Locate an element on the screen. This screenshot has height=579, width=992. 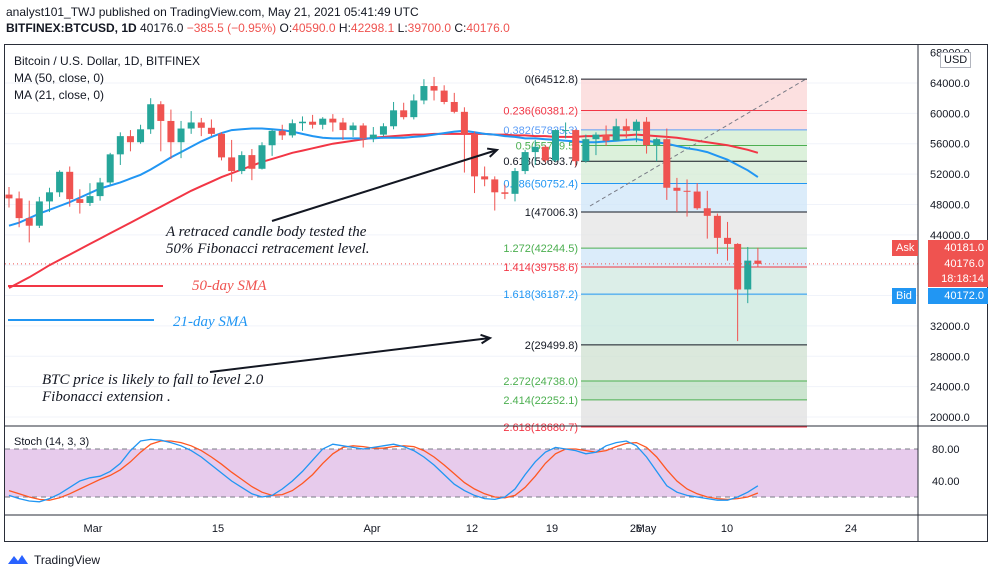
time-tick-label: 24 is located at coordinates (851, 529).